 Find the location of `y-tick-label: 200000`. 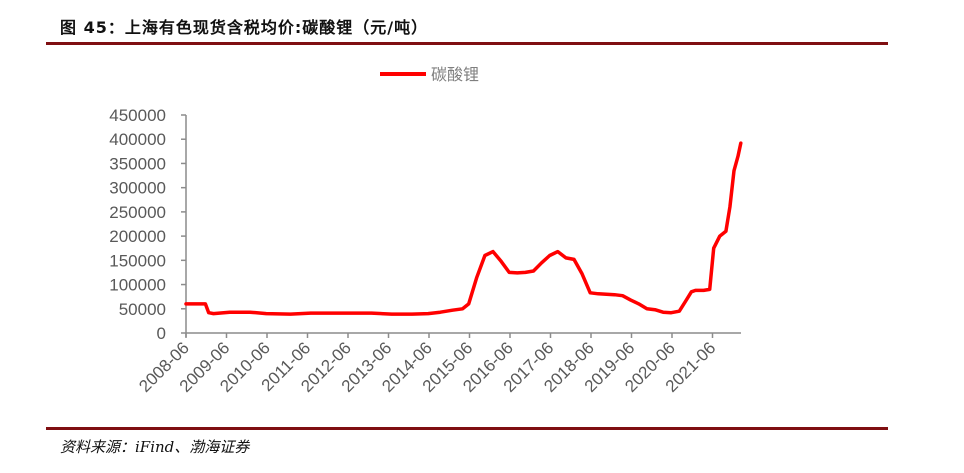

y-tick-label: 200000 is located at coordinates (137, 236).